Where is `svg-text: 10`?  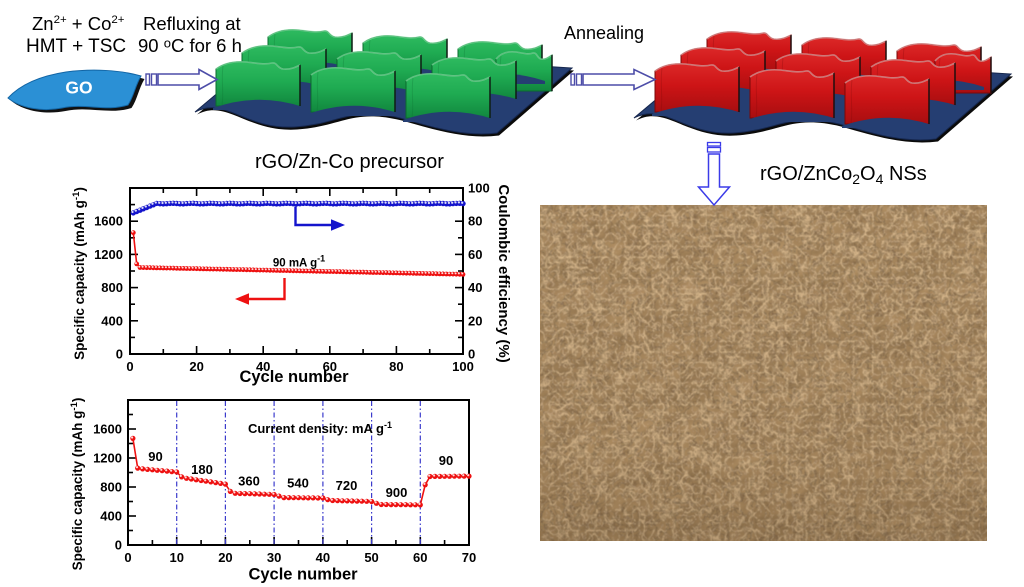 svg-text: 10 is located at coordinates (176, 557).